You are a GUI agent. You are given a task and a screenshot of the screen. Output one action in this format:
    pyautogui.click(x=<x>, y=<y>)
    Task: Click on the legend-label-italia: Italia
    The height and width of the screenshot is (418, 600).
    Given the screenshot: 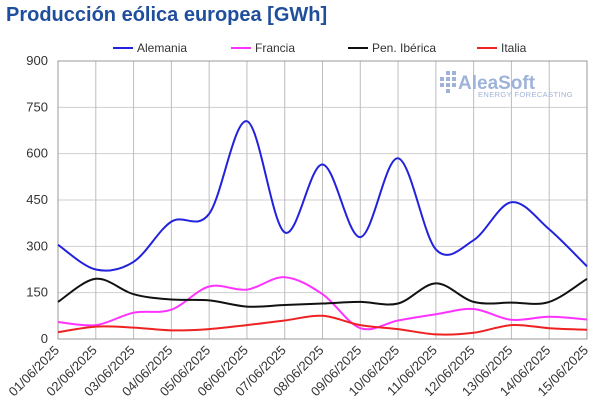 What is the action you would take?
    pyautogui.click(x=514, y=48)
    